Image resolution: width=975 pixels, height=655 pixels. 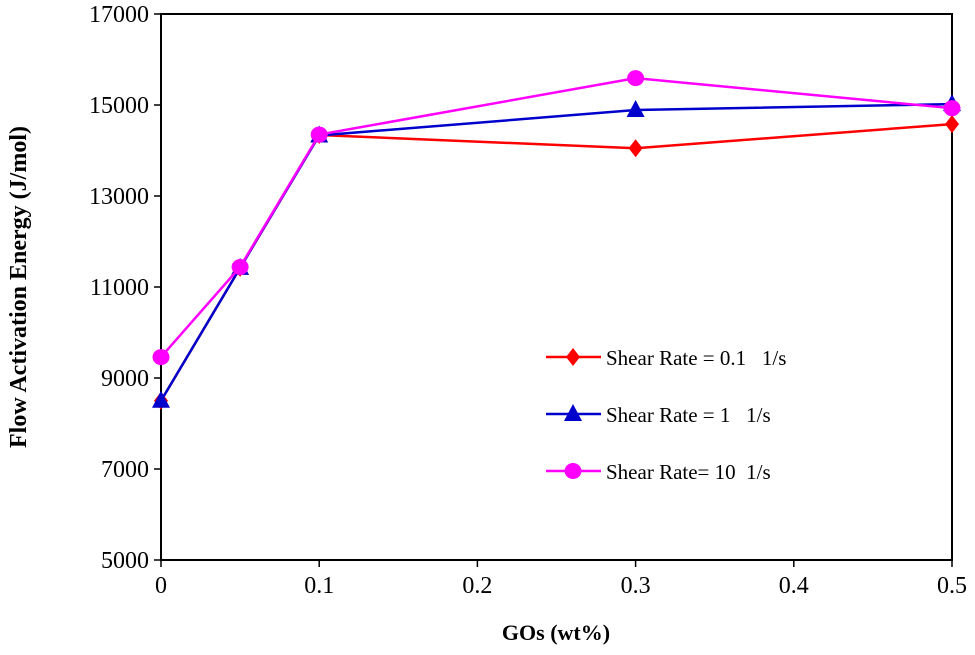 I want to click on legend-label: Shear Rate = 0.1 1/s, so click(x=696, y=358).